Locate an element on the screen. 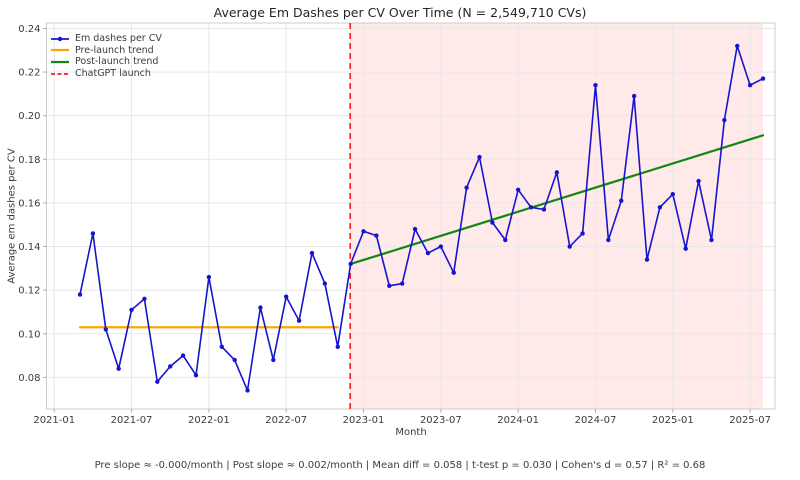  legend-label: ChatGPT launch is located at coordinates (113, 74).